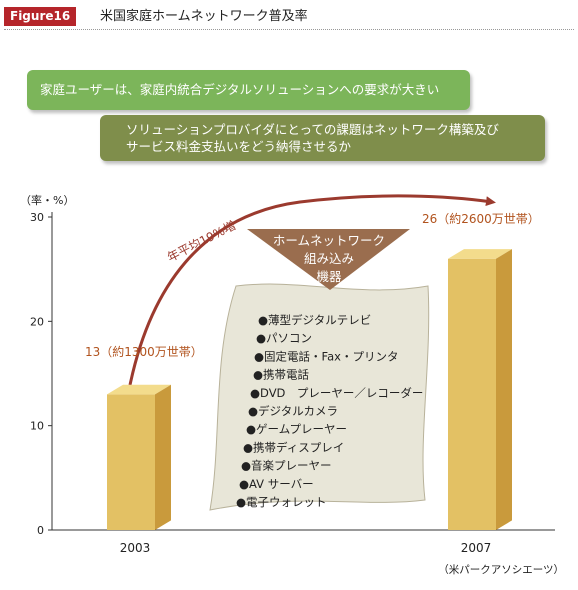  Describe the element at coordinates (312, 129) in the screenshot. I see `banner-provider-line-1: ソリューションプロバイダにとっての課題はネットワーク構築及び` at that location.